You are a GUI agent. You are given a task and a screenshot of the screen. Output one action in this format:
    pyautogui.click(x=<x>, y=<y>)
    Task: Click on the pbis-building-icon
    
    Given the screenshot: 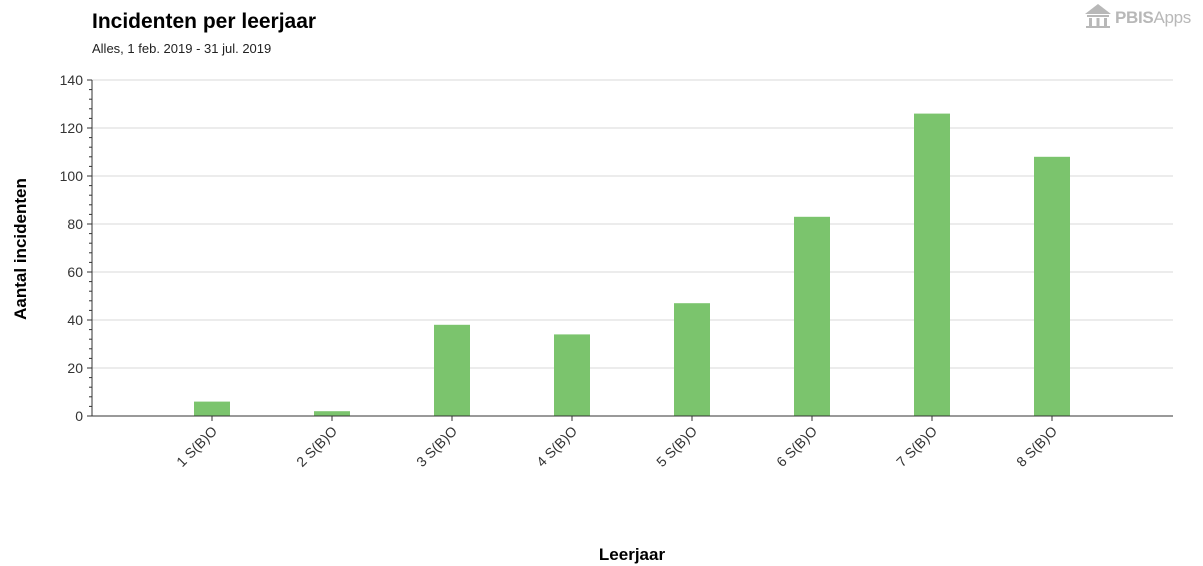 What is the action you would take?
    pyautogui.click(x=1098, y=17)
    